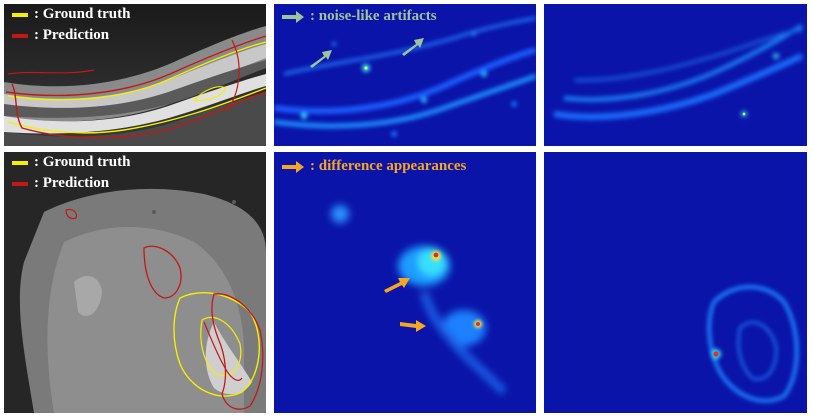 The image size is (813, 417). I want to click on oct-image, so click(135, 75).